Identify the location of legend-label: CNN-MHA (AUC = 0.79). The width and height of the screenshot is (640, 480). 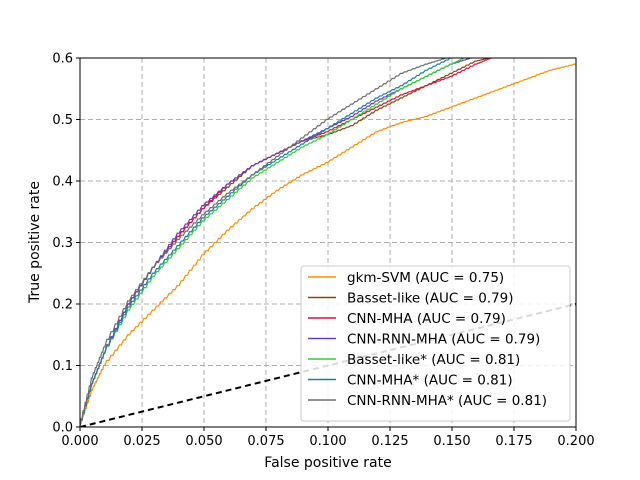
(426, 319).